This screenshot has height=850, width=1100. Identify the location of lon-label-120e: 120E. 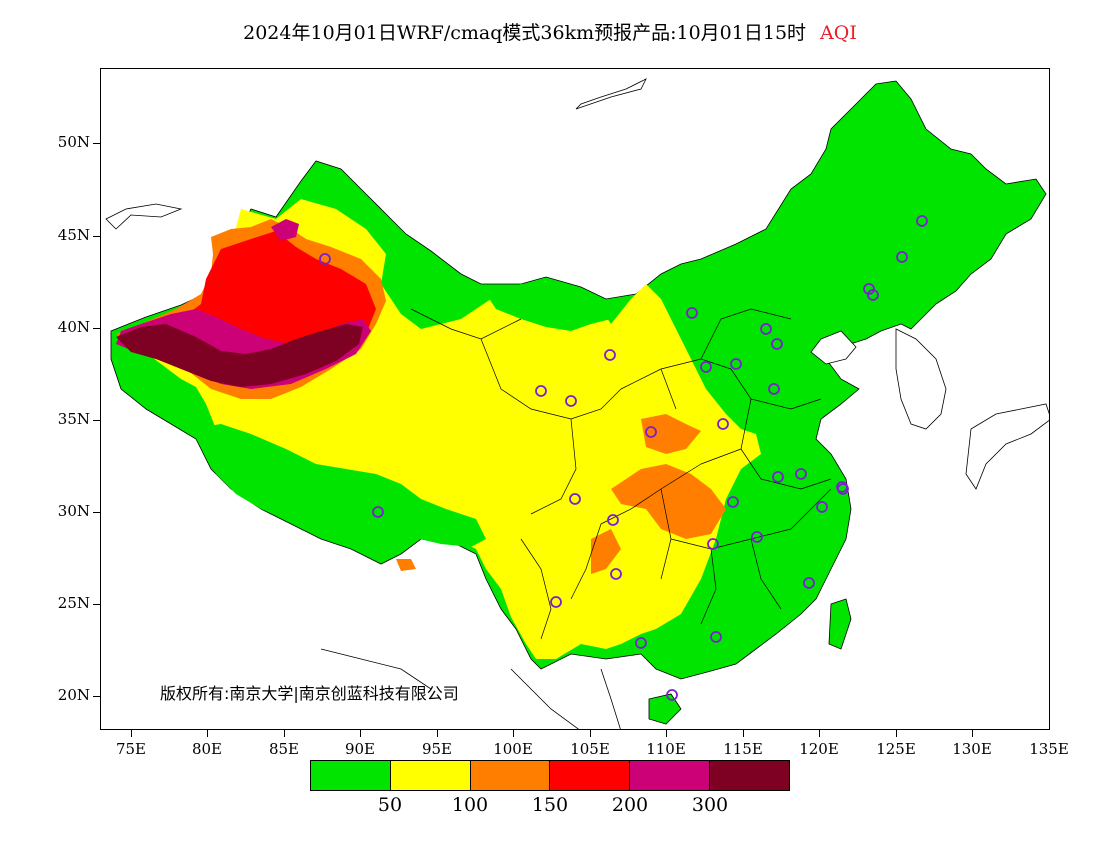
(819, 749).